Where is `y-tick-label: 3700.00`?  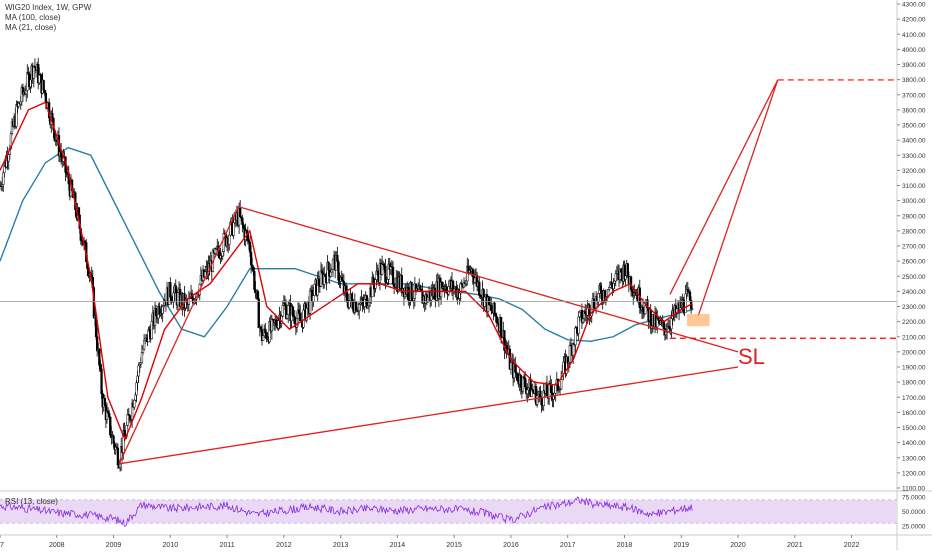 y-tick-label: 3700.00 is located at coordinates (914, 95).